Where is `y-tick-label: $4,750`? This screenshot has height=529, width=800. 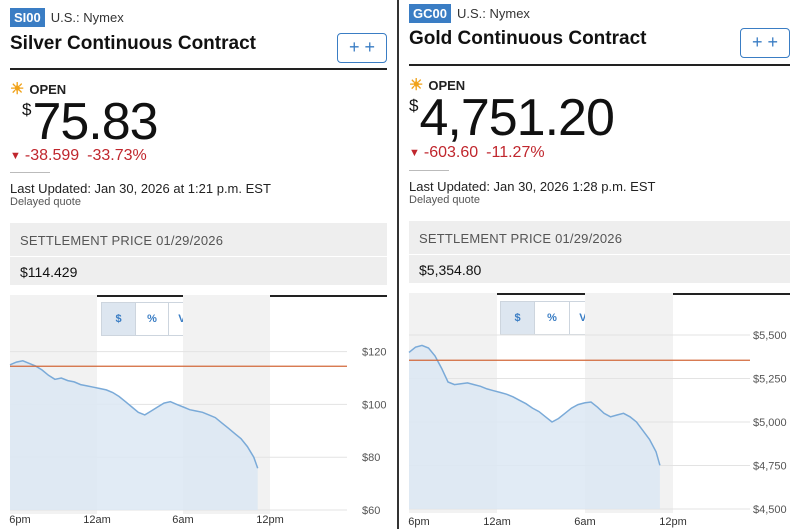 y-tick-label: $4,750 is located at coordinates (770, 467).